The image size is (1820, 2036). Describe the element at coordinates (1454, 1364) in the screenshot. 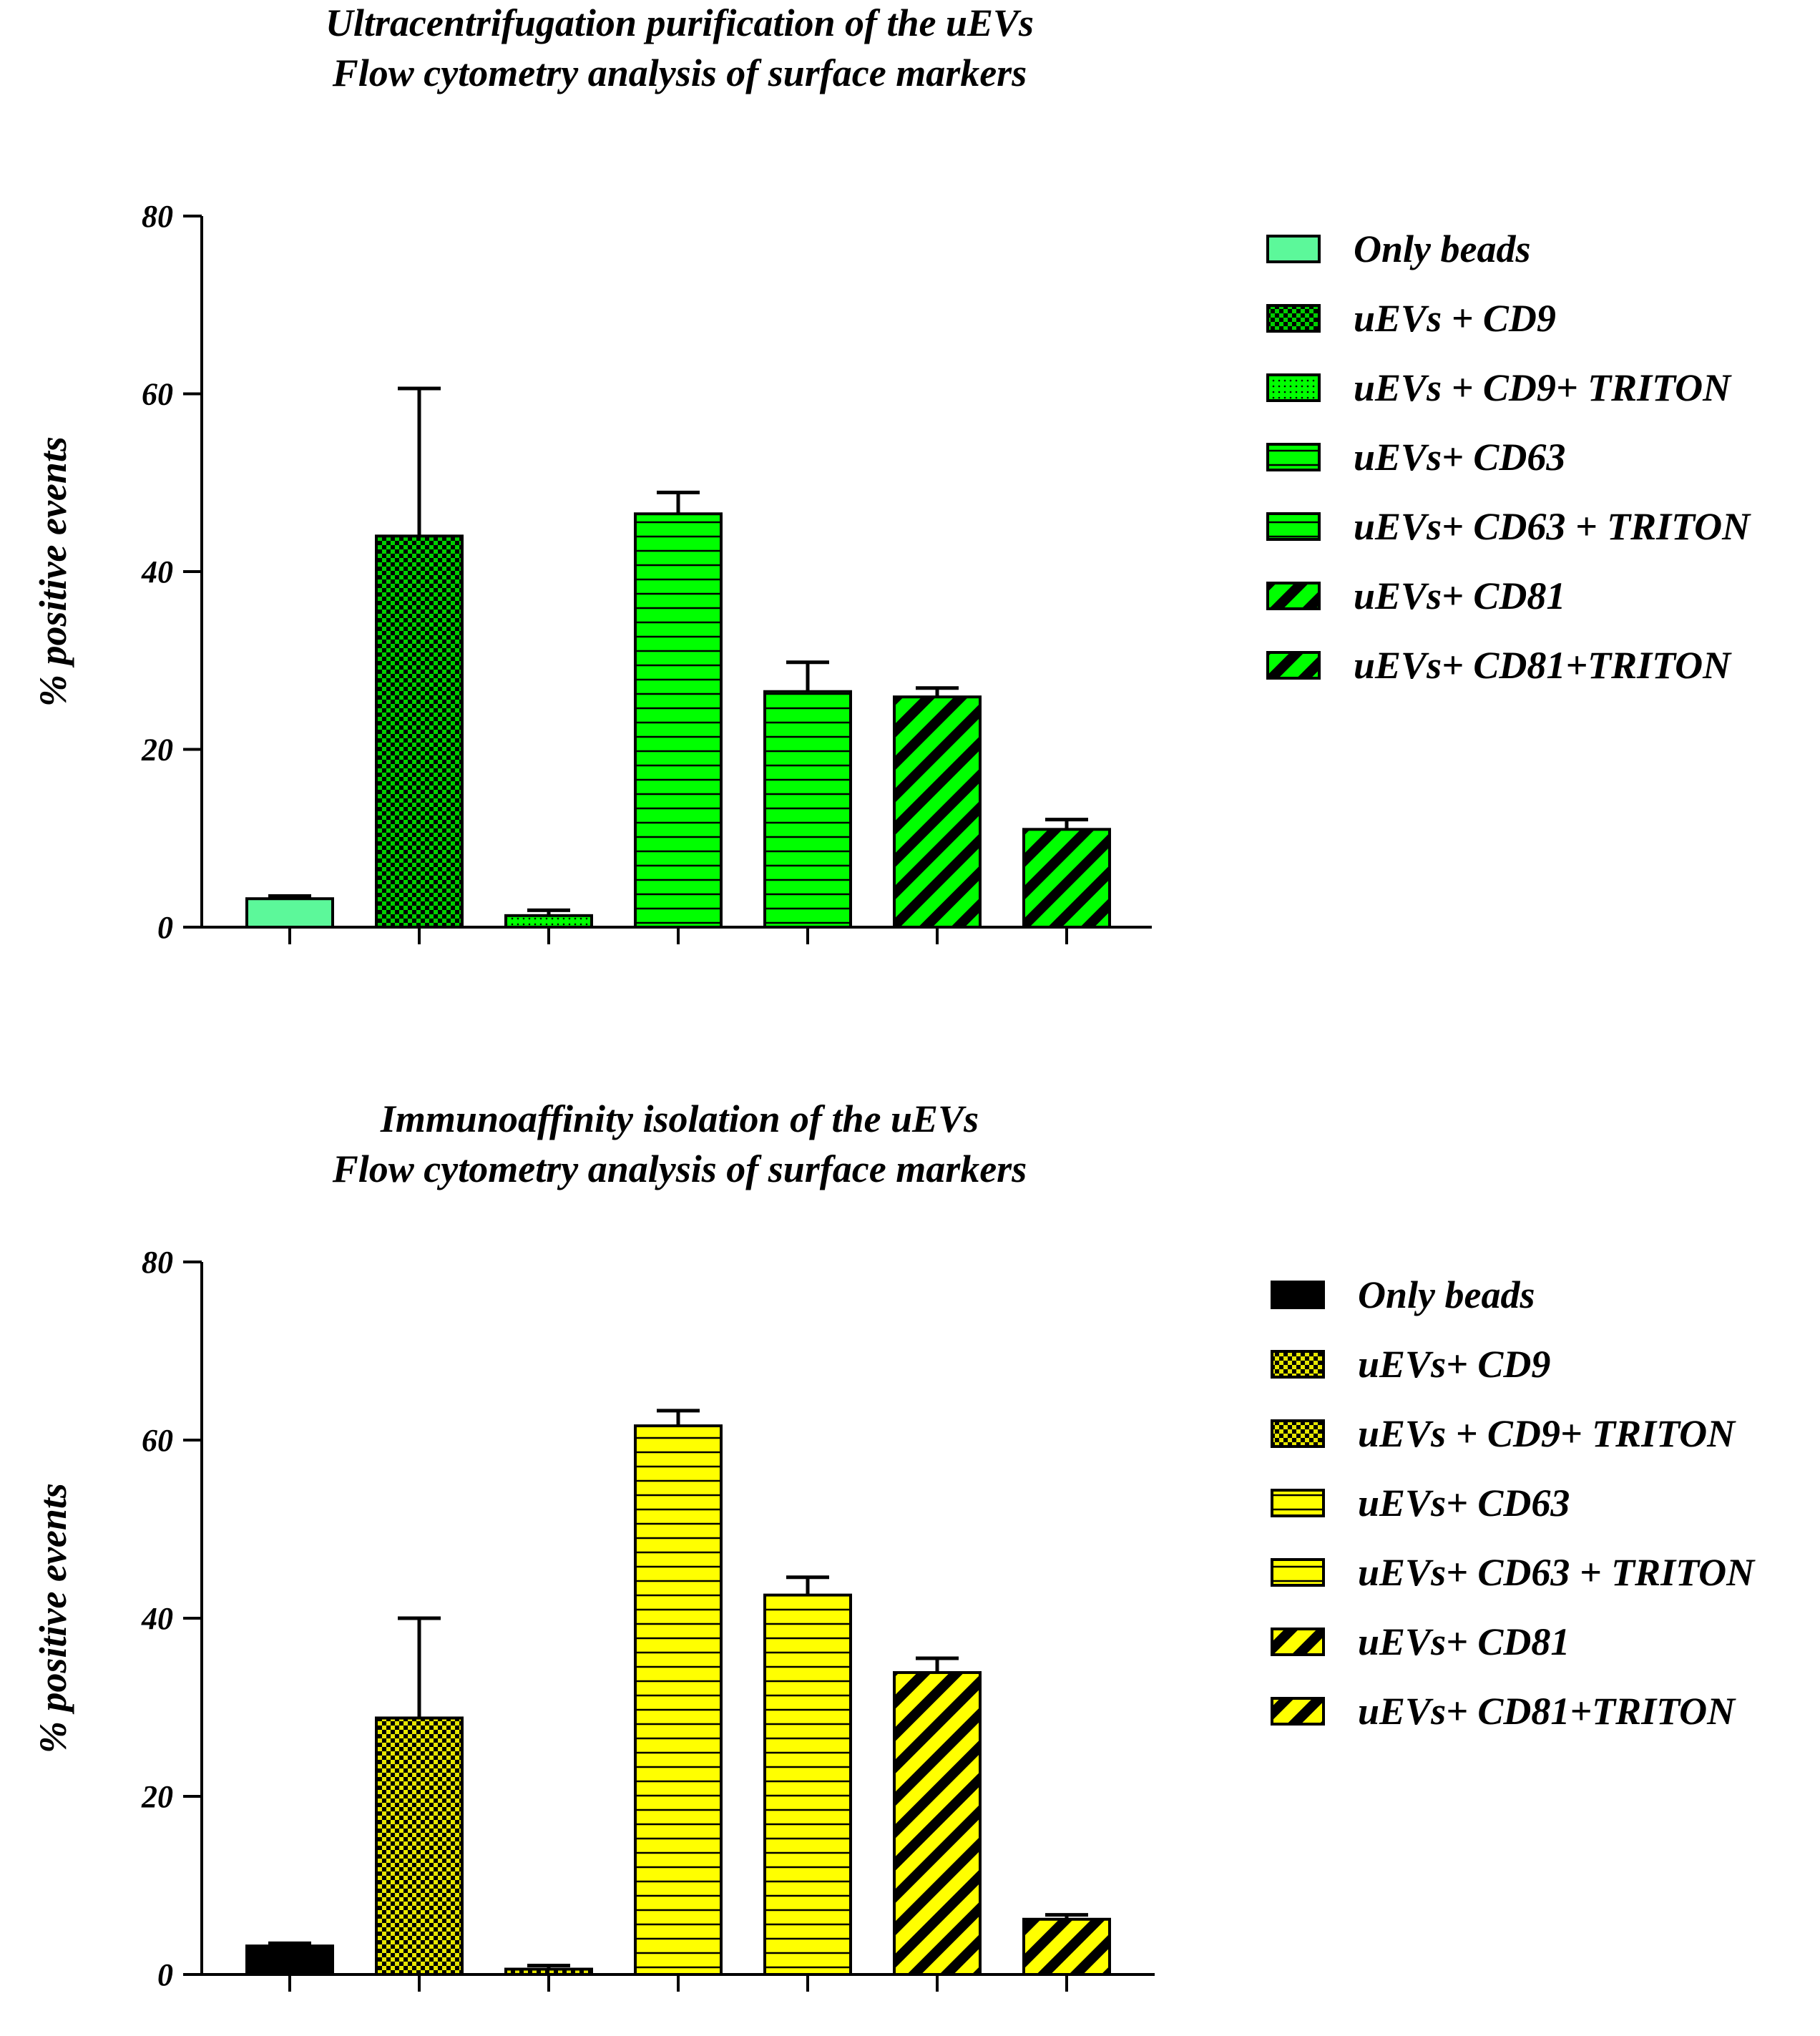

I see `legend-label: uEVs+ CD9` at that location.